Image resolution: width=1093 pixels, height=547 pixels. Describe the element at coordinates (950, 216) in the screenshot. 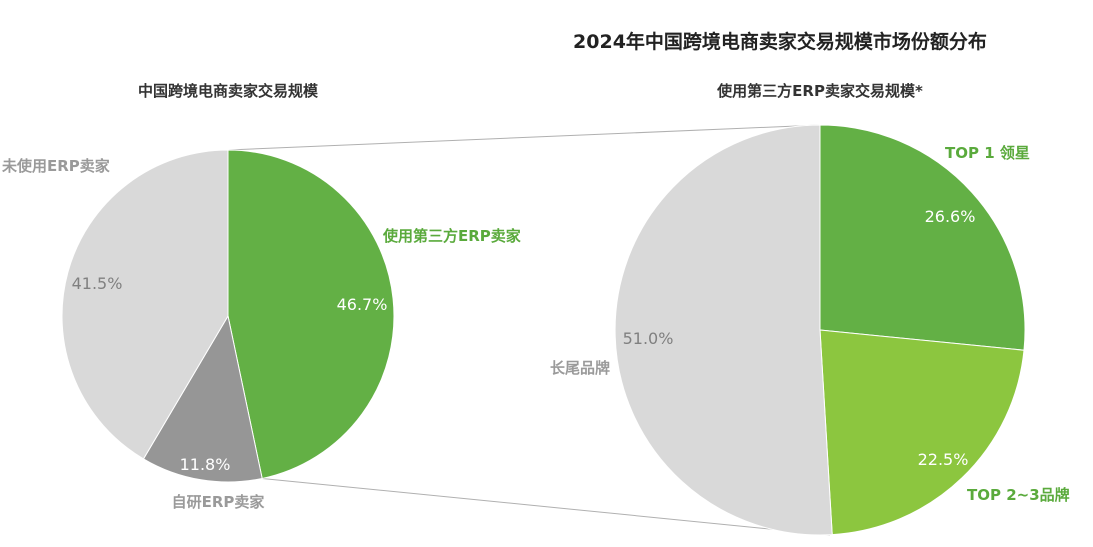

I see `slice-value-top1: 26.6%` at that location.